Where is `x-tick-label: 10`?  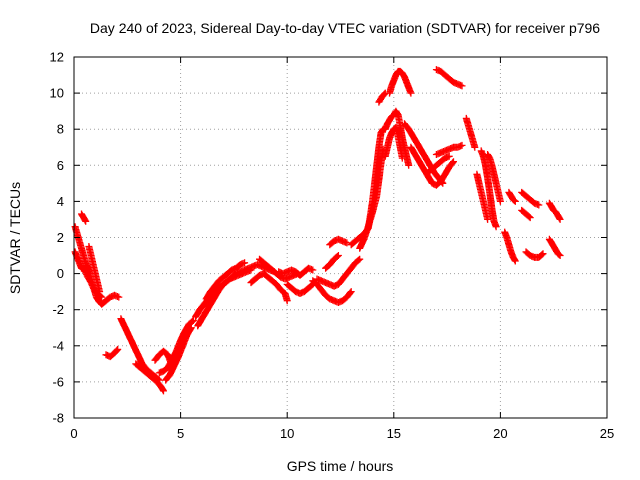
x-tick-label: 10 is located at coordinates (287, 433).